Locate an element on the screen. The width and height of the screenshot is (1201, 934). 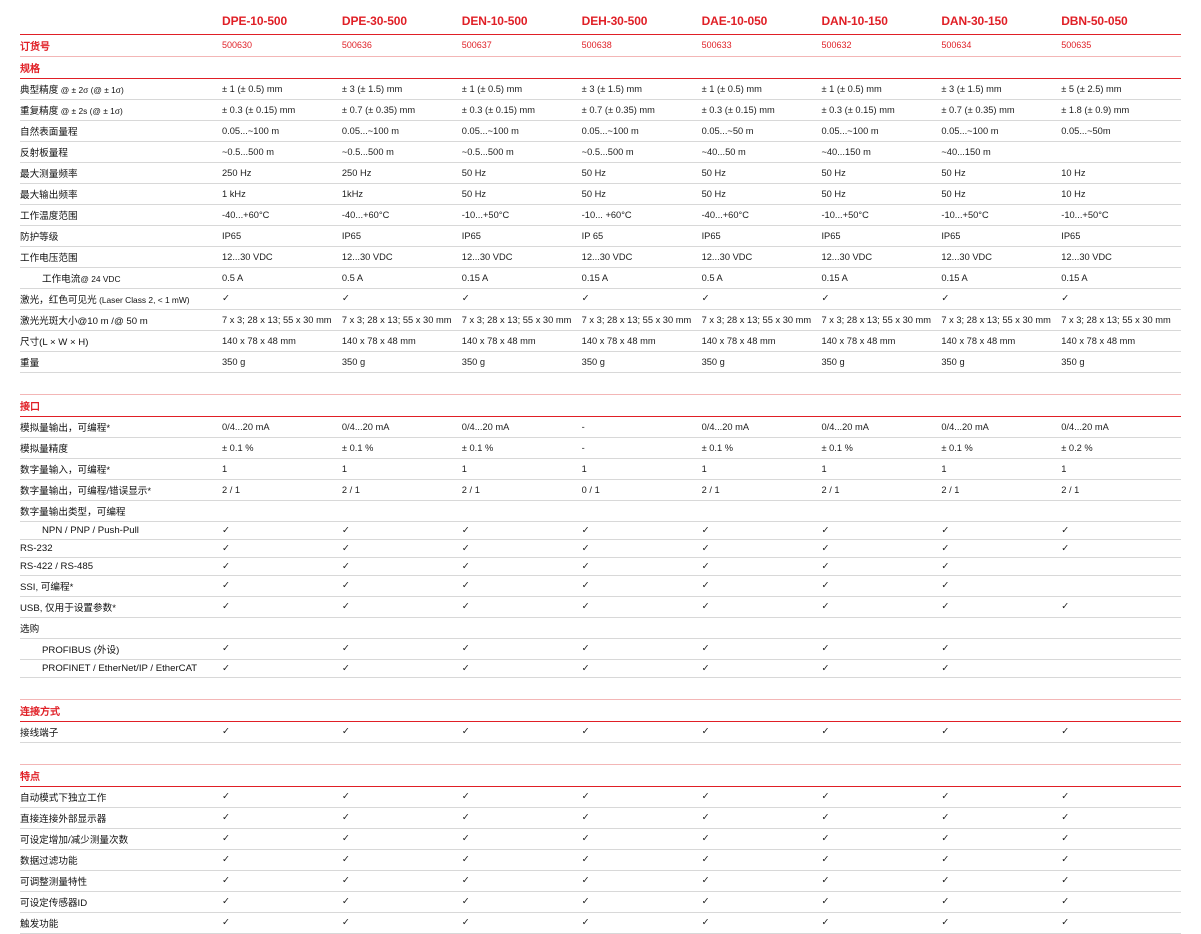
row-2-0-cell-3: ✓ is located at coordinates (641, 732).